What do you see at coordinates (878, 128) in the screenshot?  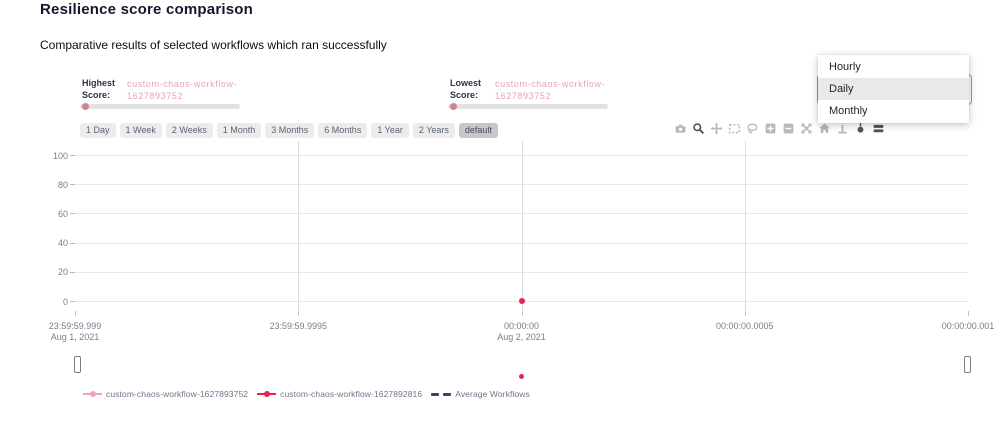 I see `modebar-hover-compare-icon` at bounding box center [878, 128].